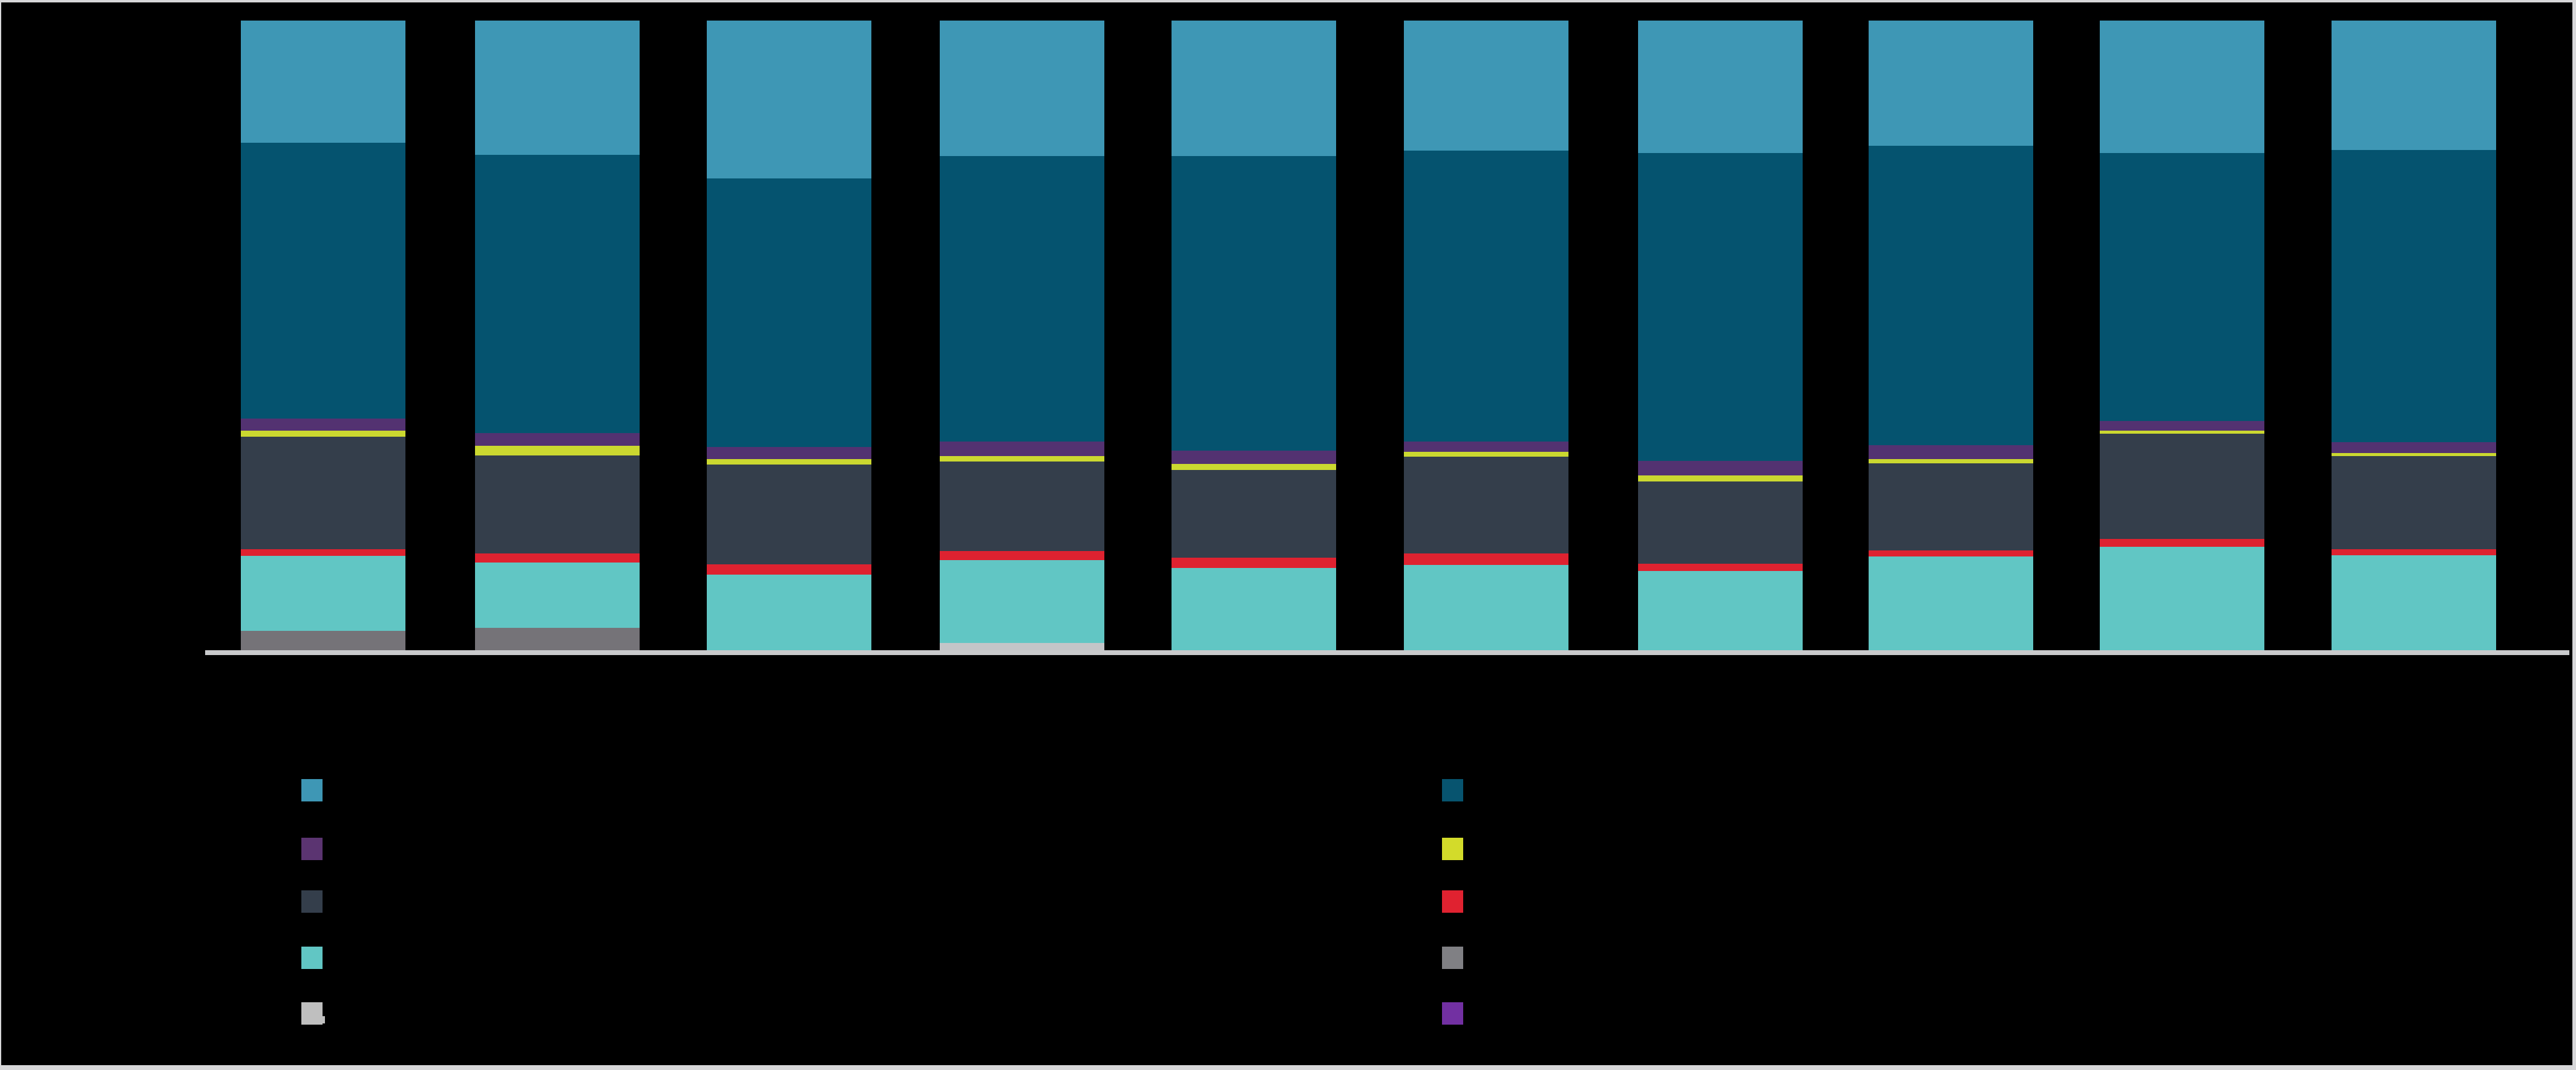 Image resolution: width=2576 pixels, height=1070 pixels. What do you see at coordinates (1951, 295) in the screenshot?
I see `bar-8-segment-dark-blue` at bounding box center [1951, 295].